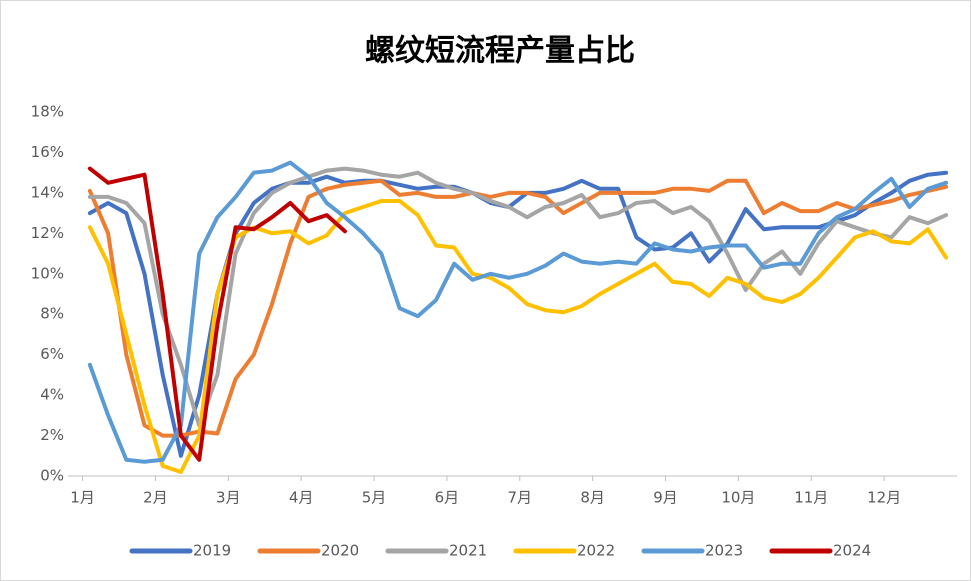 This screenshot has width=971, height=581. I want to click on x-tick-label: 12月, so click(884, 498).